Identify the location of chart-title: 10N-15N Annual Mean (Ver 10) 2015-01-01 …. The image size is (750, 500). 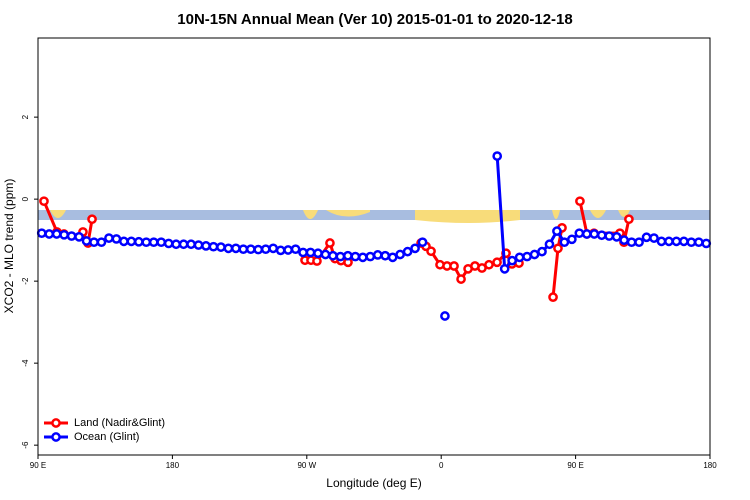
(374, 19).